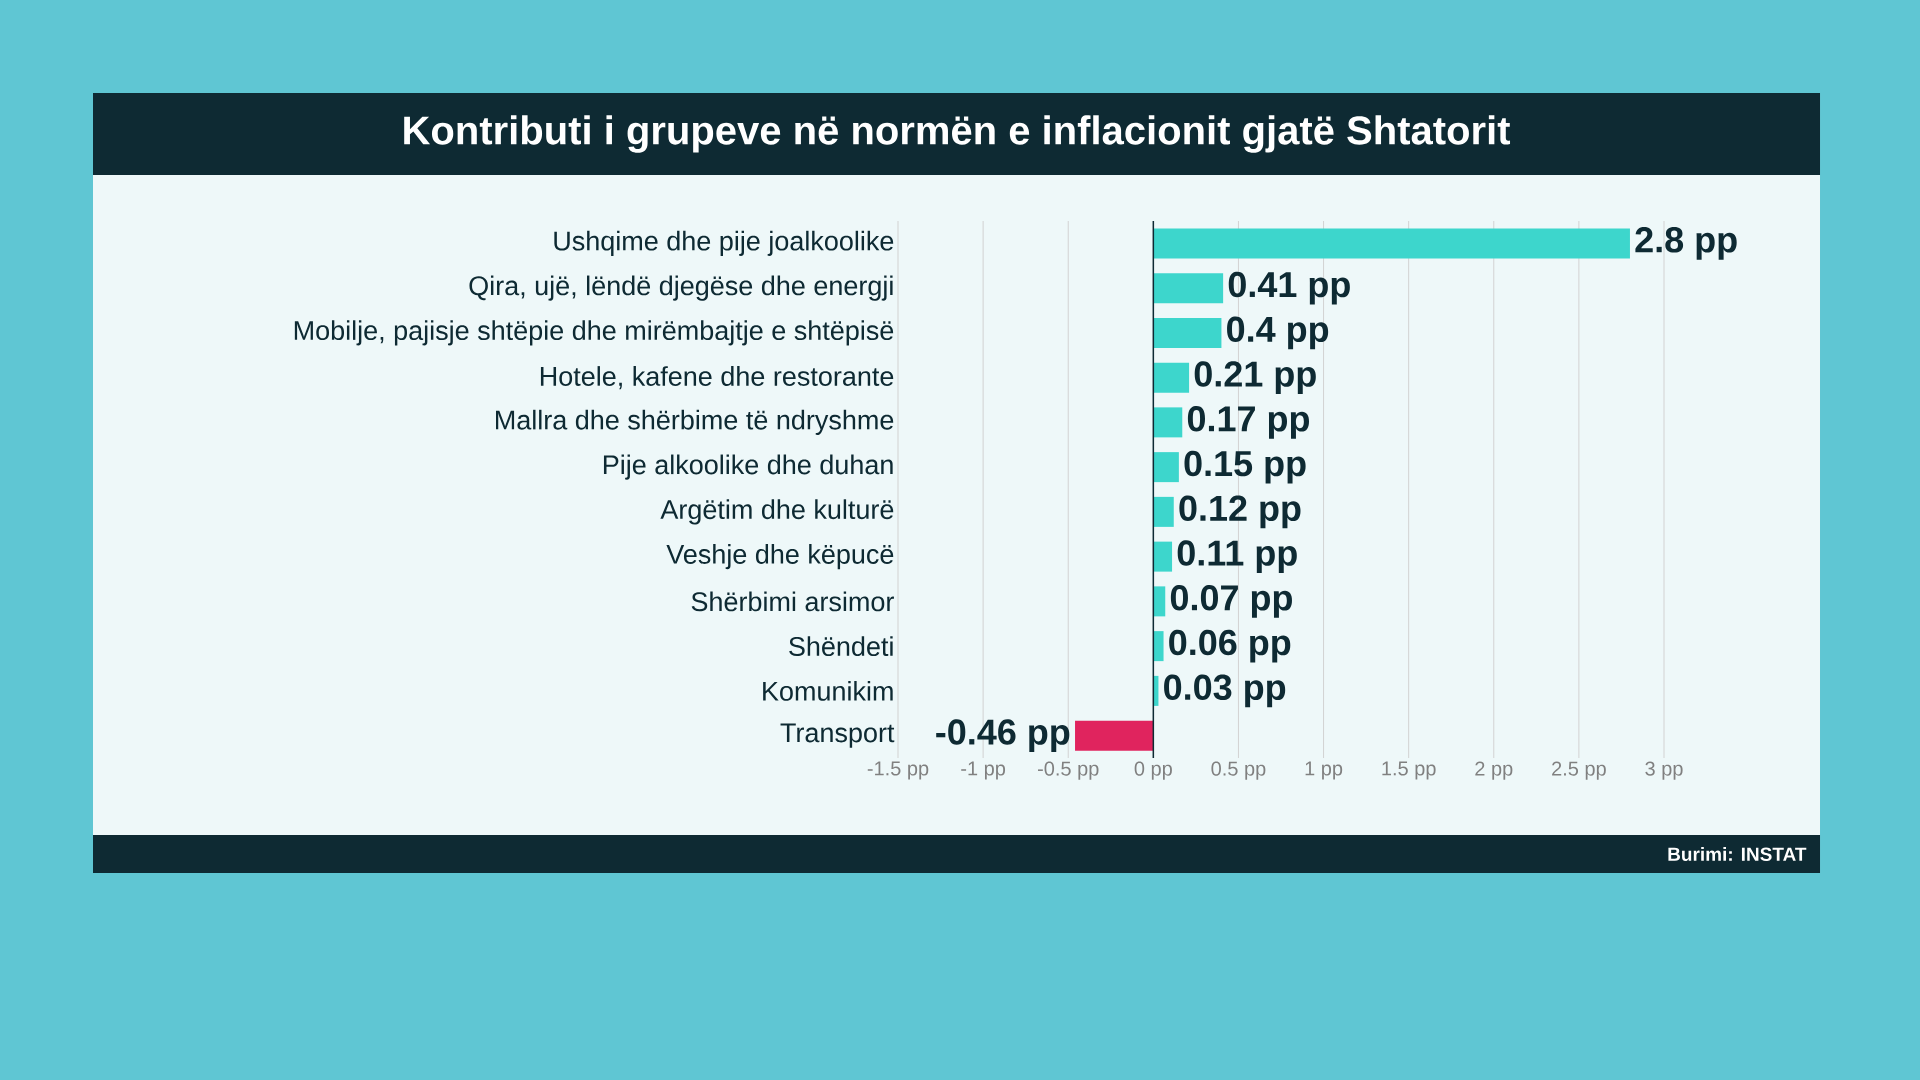 The width and height of the screenshot is (1920, 1080). Describe the element at coordinates (1153, 770) in the screenshot. I see `x-tick-label: 0 pp` at that location.